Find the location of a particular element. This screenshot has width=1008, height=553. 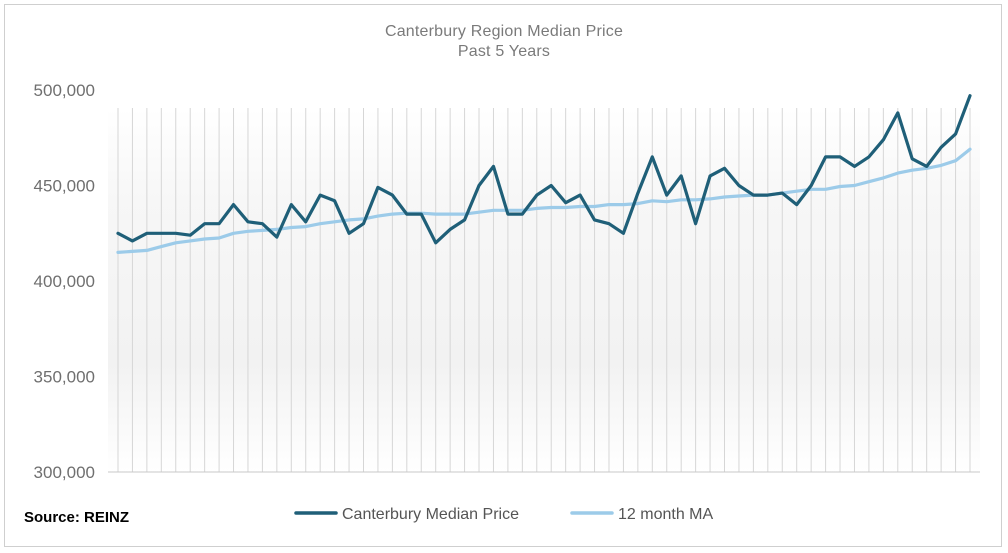

y-tick-label: 500,000 is located at coordinates (64, 90).